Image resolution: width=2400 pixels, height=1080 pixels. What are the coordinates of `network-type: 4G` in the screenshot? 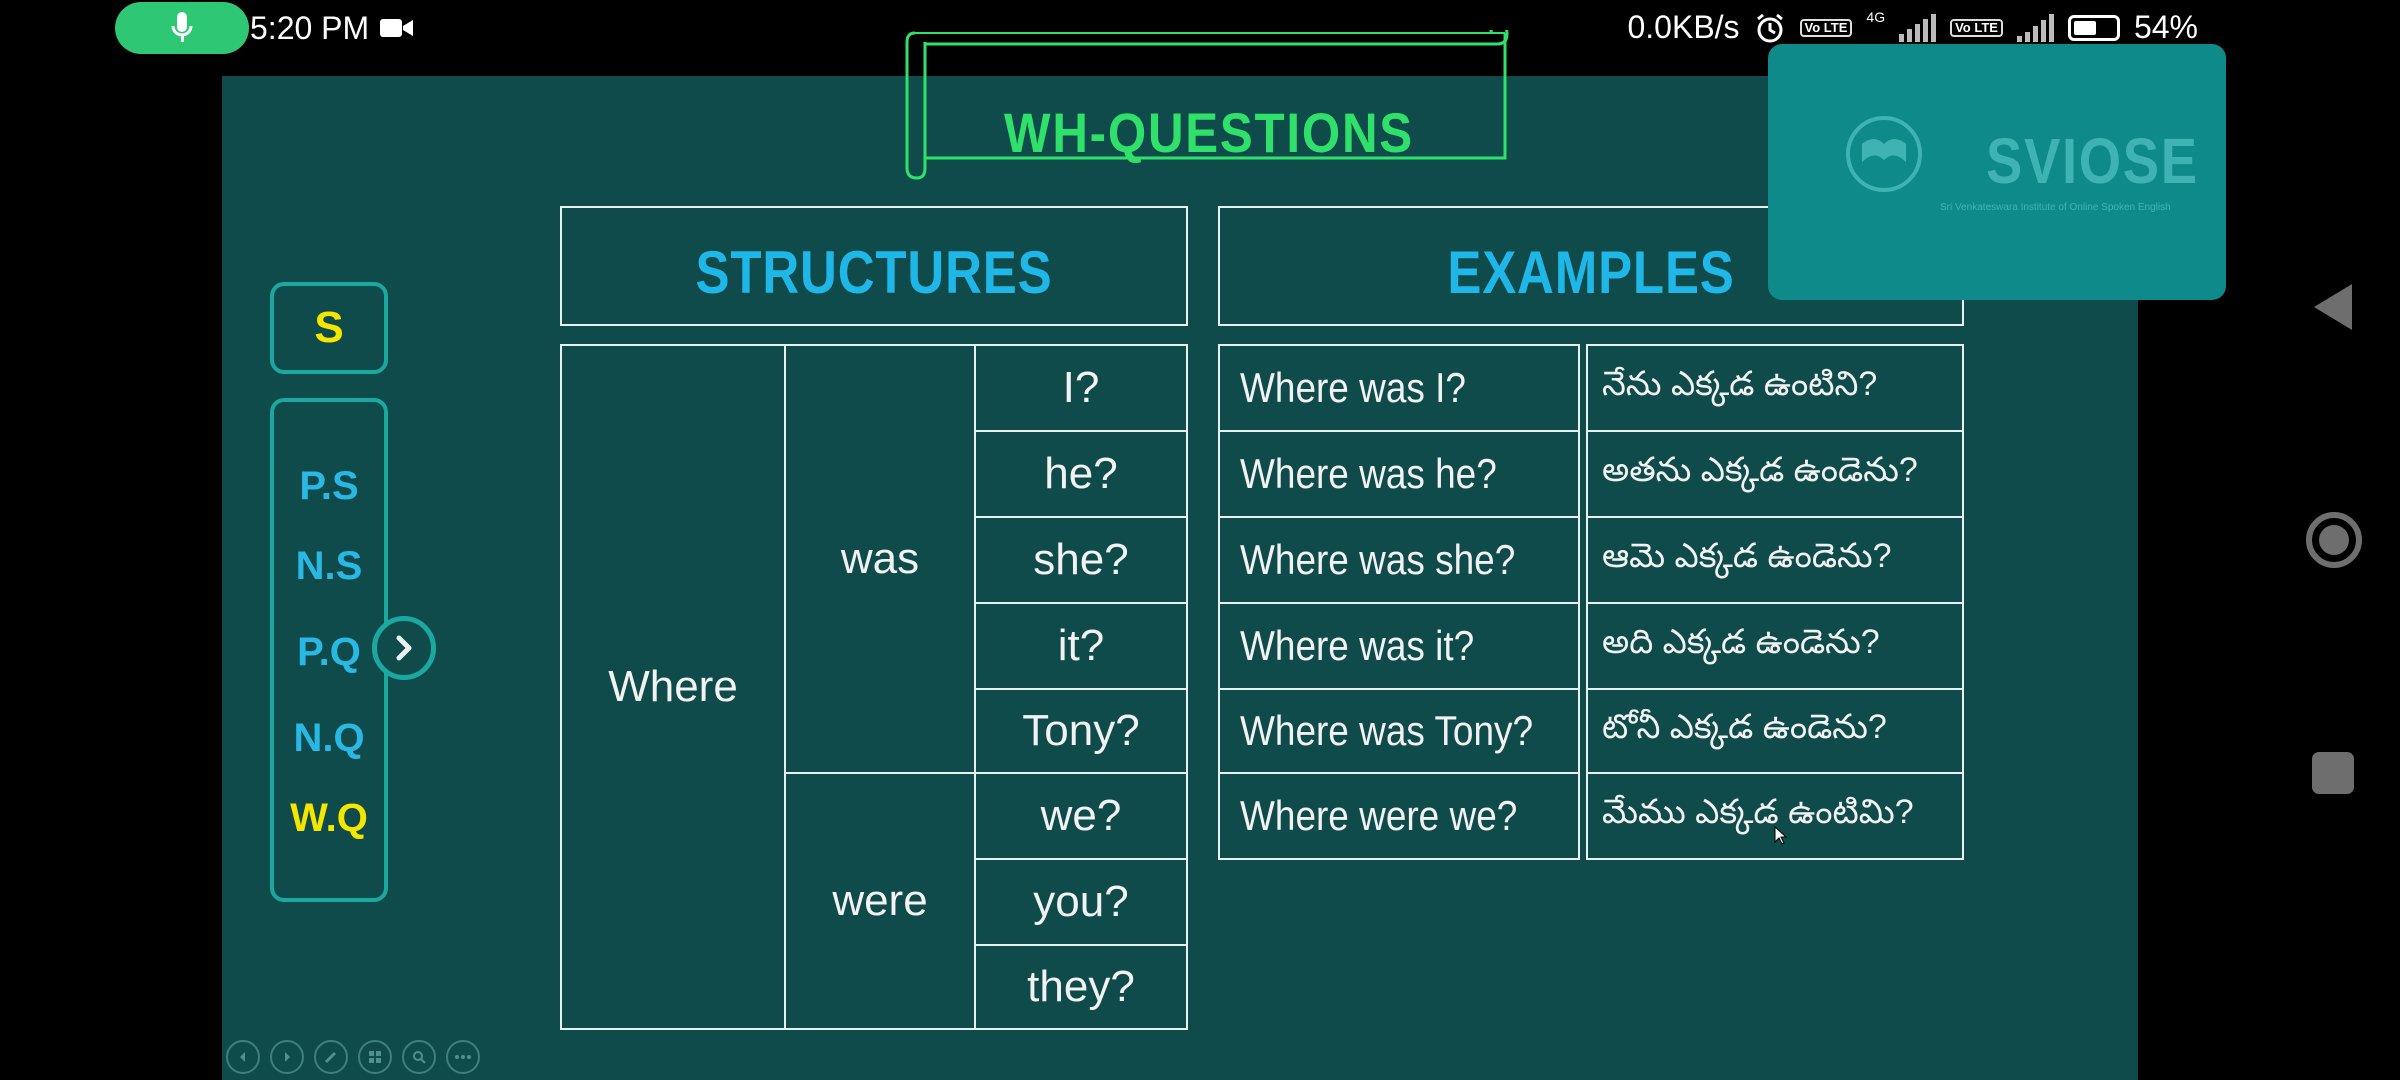 It's located at (1876, 17).